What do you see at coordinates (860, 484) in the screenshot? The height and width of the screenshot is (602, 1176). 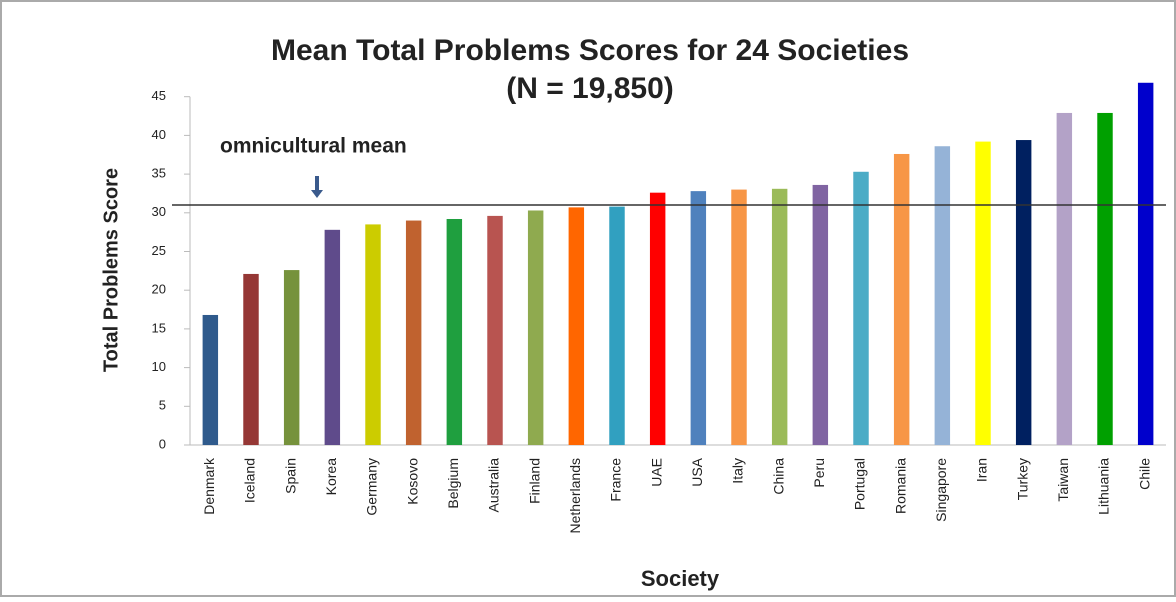 I see `x-tick-label: Portugal` at bounding box center [860, 484].